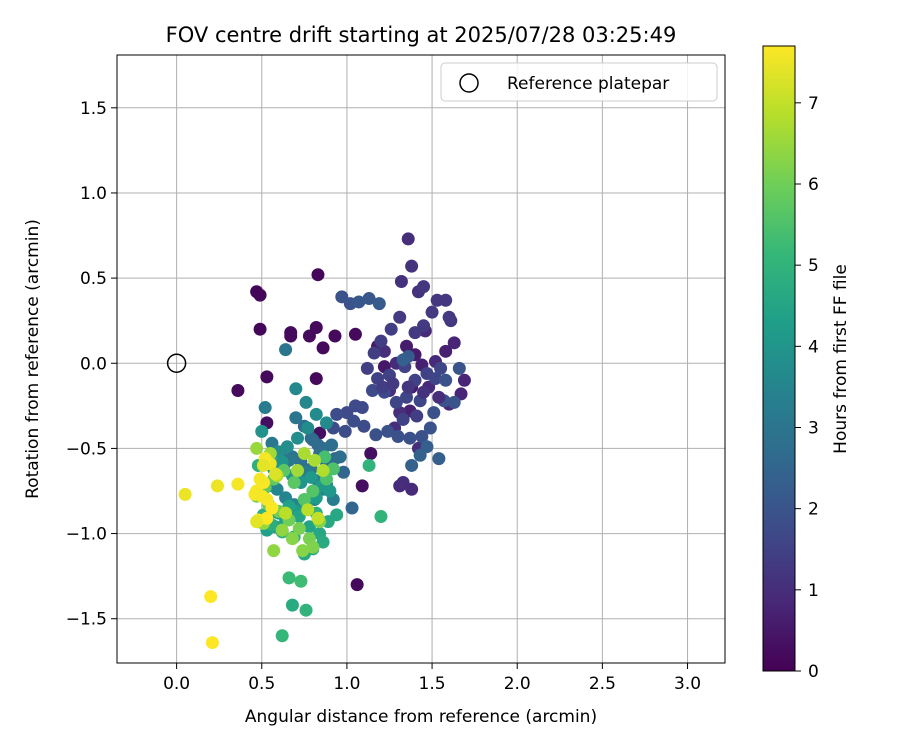  I want to click on colorbar-gradient, so click(779, 358).